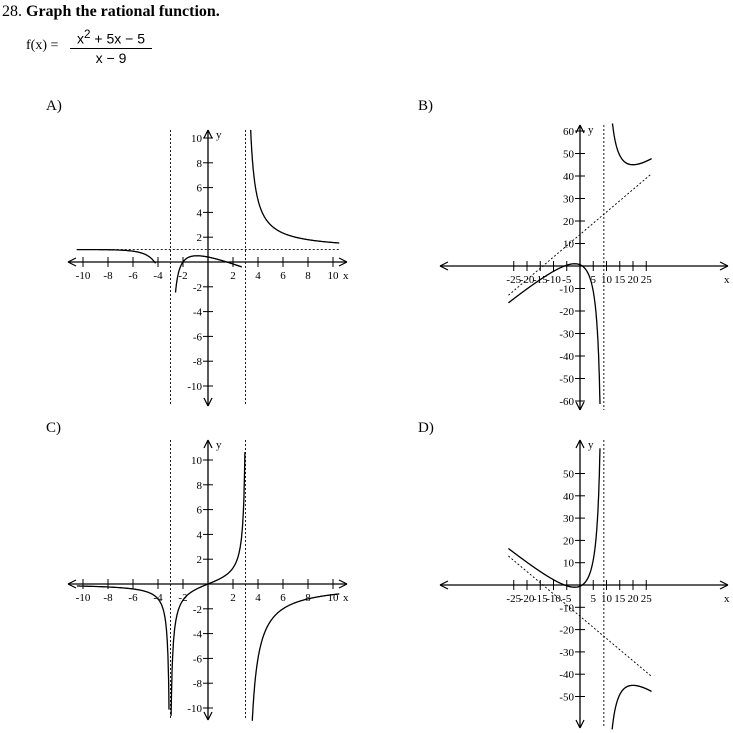 The image size is (733, 733). Describe the element at coordinates (513, 599) in the screenshot. I see `x-tick-label-d: -25` at that location.